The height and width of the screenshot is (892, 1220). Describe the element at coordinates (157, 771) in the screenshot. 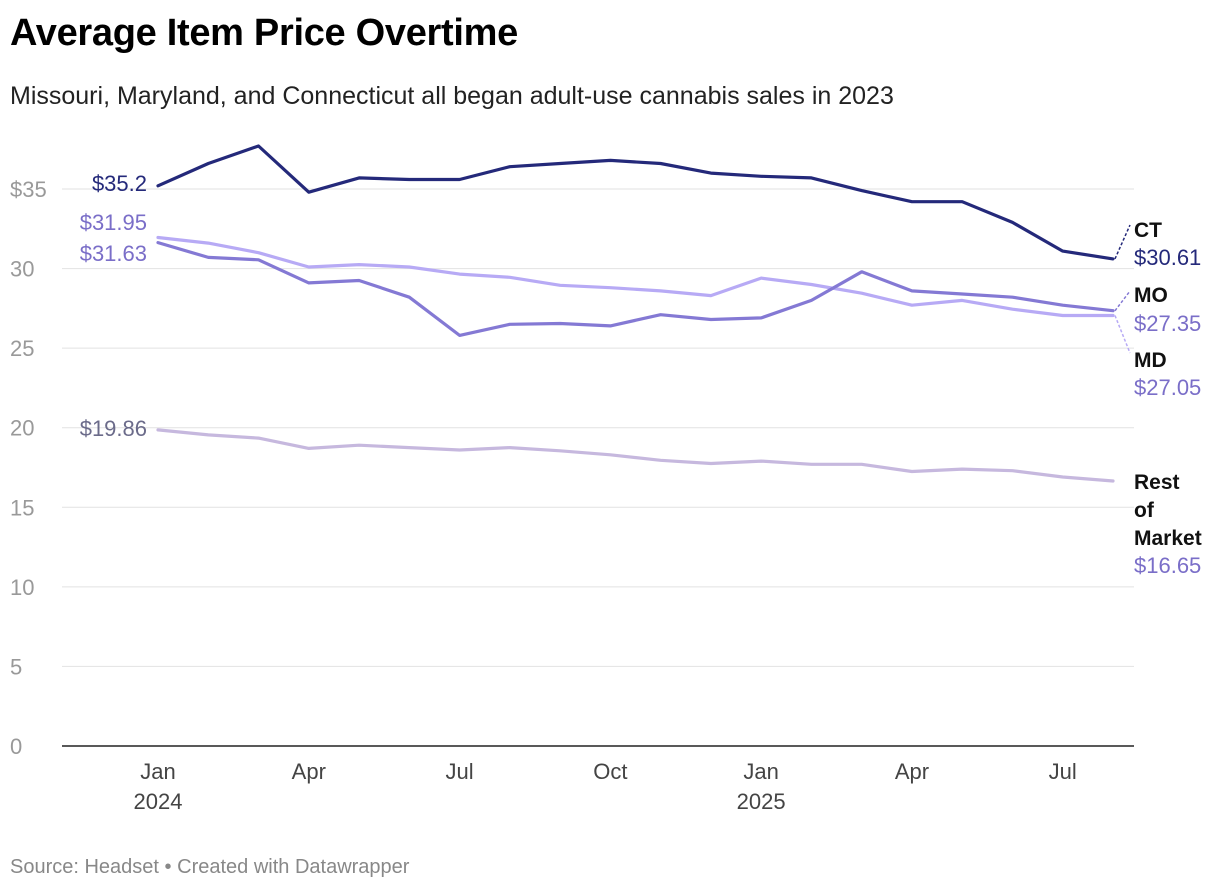

I see `x-tick-label-jan-0: Jan` at that location.